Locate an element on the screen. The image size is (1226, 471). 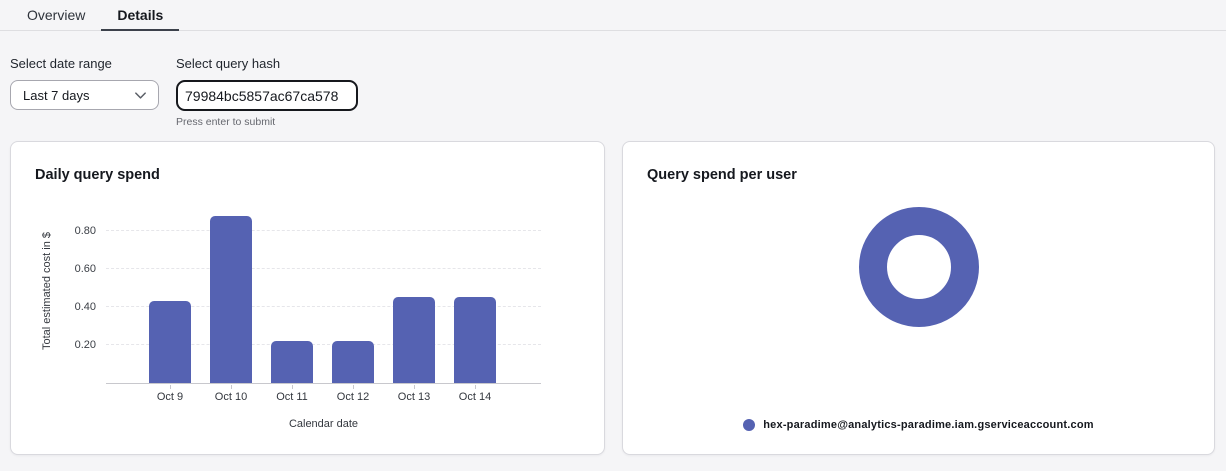
date-range-label: Select date range is located at coordinates (61, 63).